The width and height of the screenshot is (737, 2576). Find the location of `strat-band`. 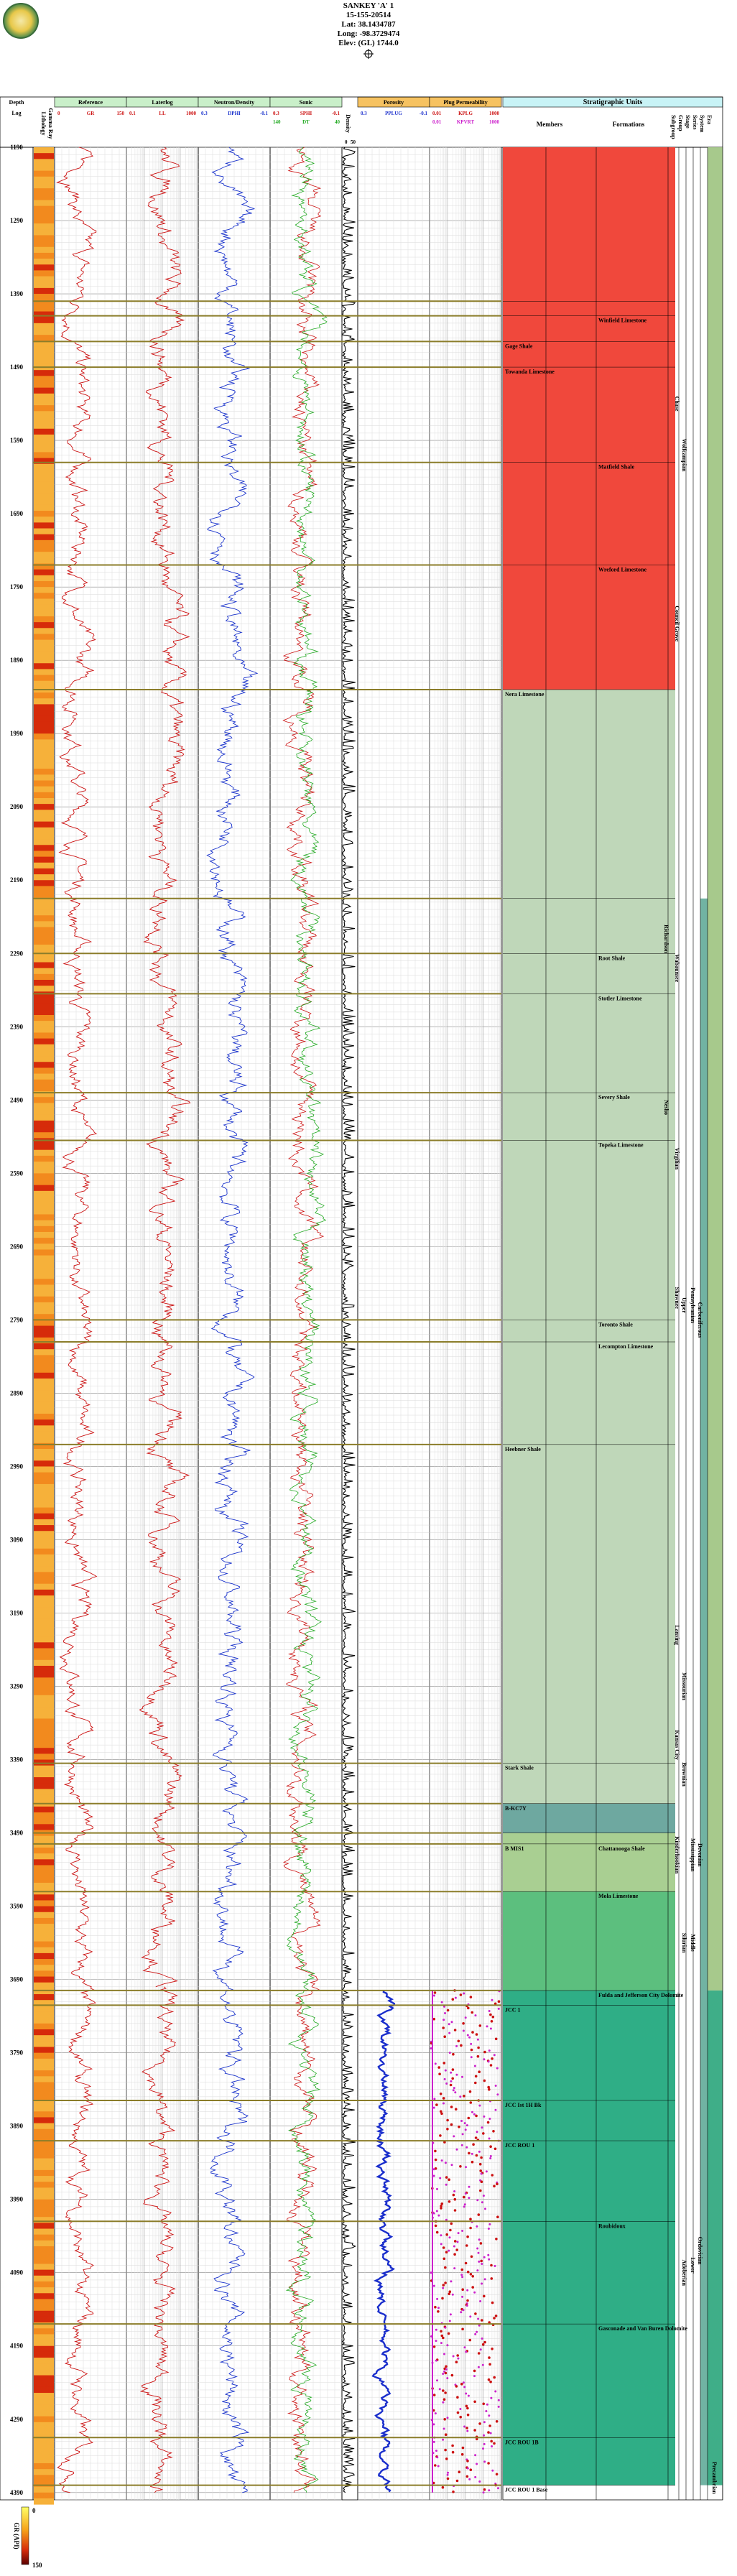

strat-band is located at coordinates (589, 418).